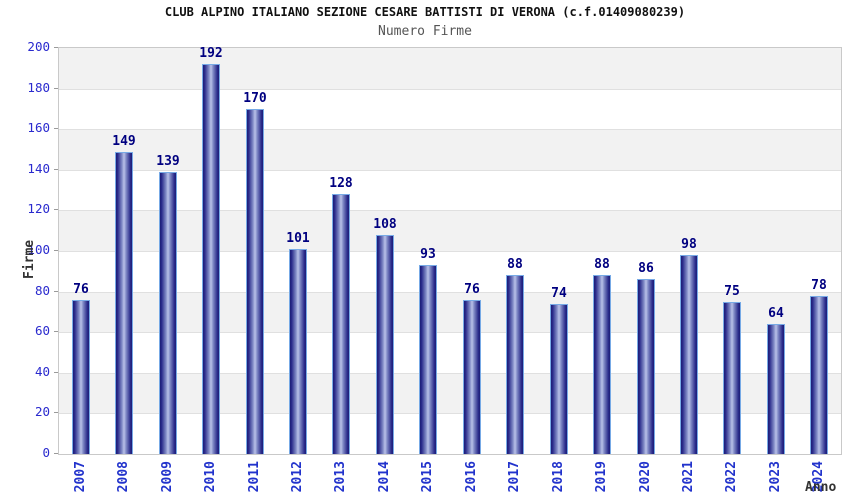  What do you see at coordinates (124, 141) in the screenshot?
I see `bar-value-label: 149` at bounding box center [124, 141].